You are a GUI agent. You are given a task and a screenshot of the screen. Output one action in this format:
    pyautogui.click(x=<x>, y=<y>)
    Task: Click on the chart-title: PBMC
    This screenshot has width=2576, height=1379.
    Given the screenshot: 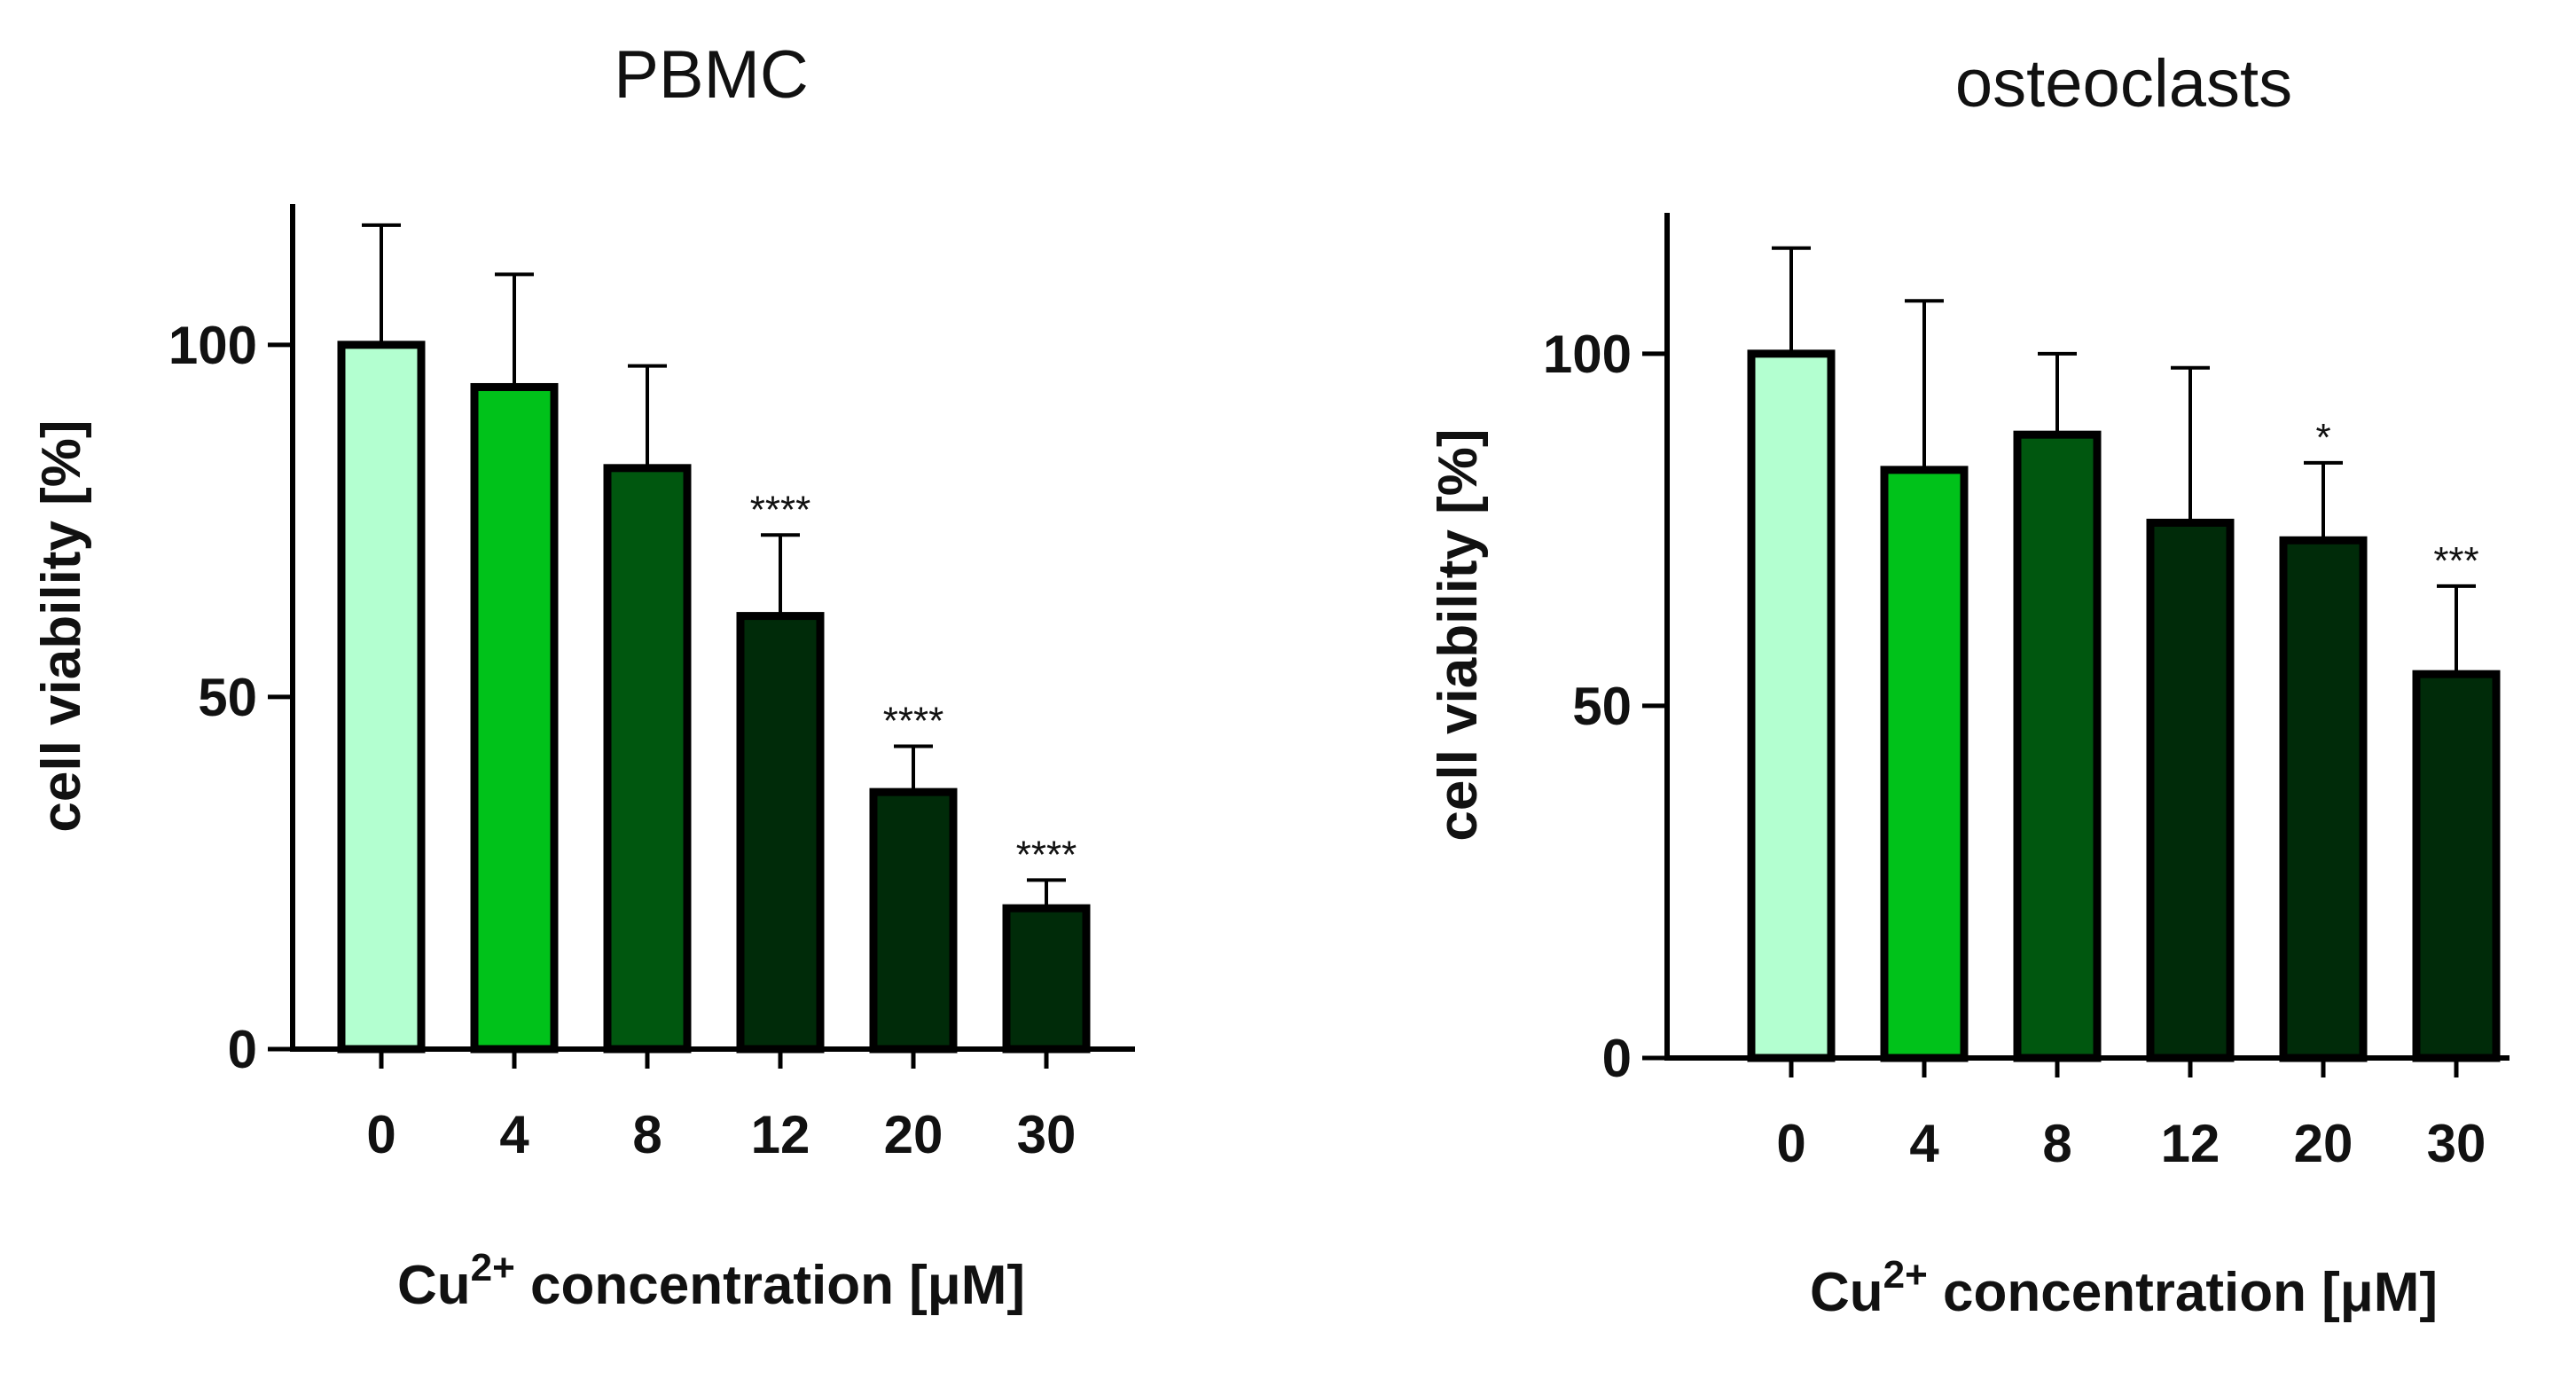 What is the action you would take?
    pyautogui.click(x=711, y=75)
    